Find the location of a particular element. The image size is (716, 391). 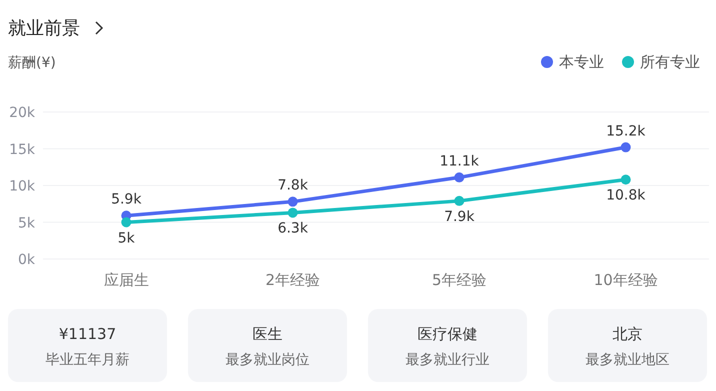

data-label: 6.3k is located at coordinates (293, 228).